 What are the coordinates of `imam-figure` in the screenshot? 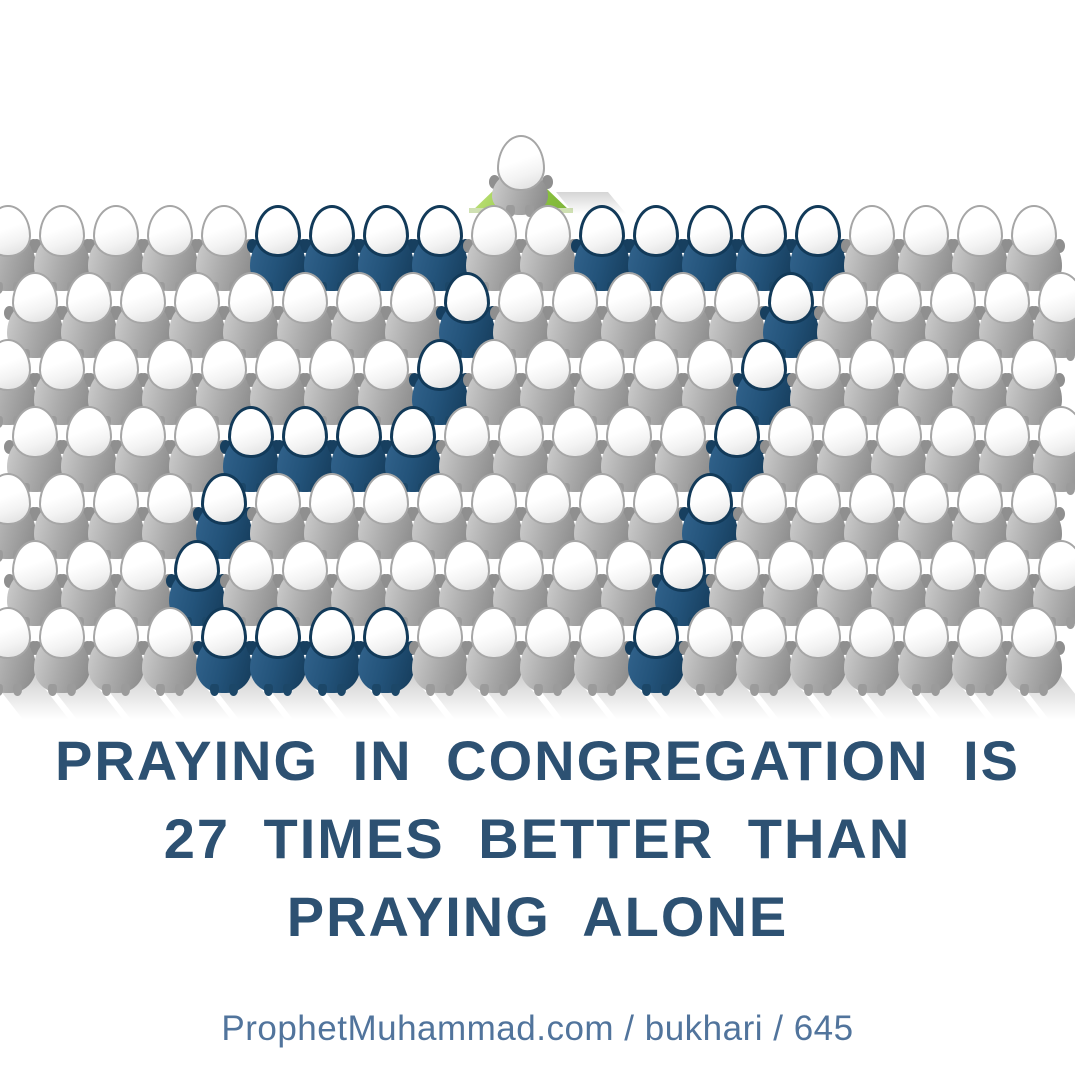 It's located at (526, 179).